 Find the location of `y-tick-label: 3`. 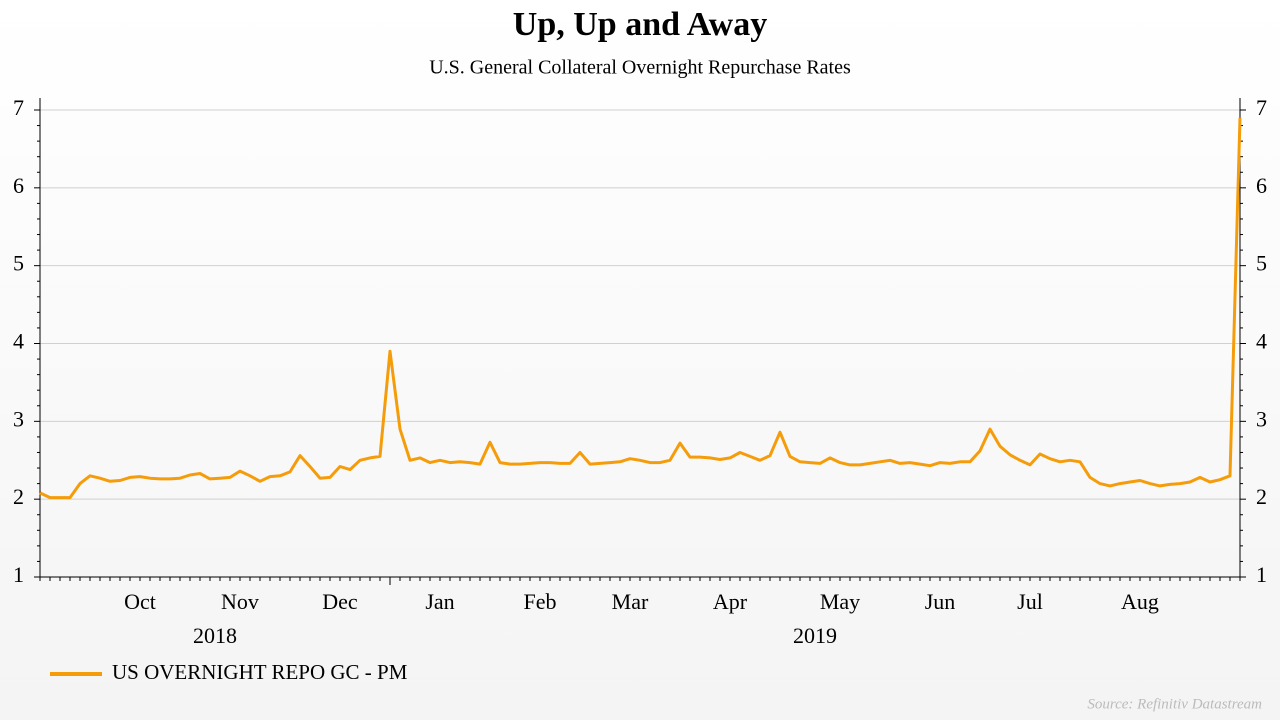

y-tick-label: 3 is located at coordinates (18, 418).